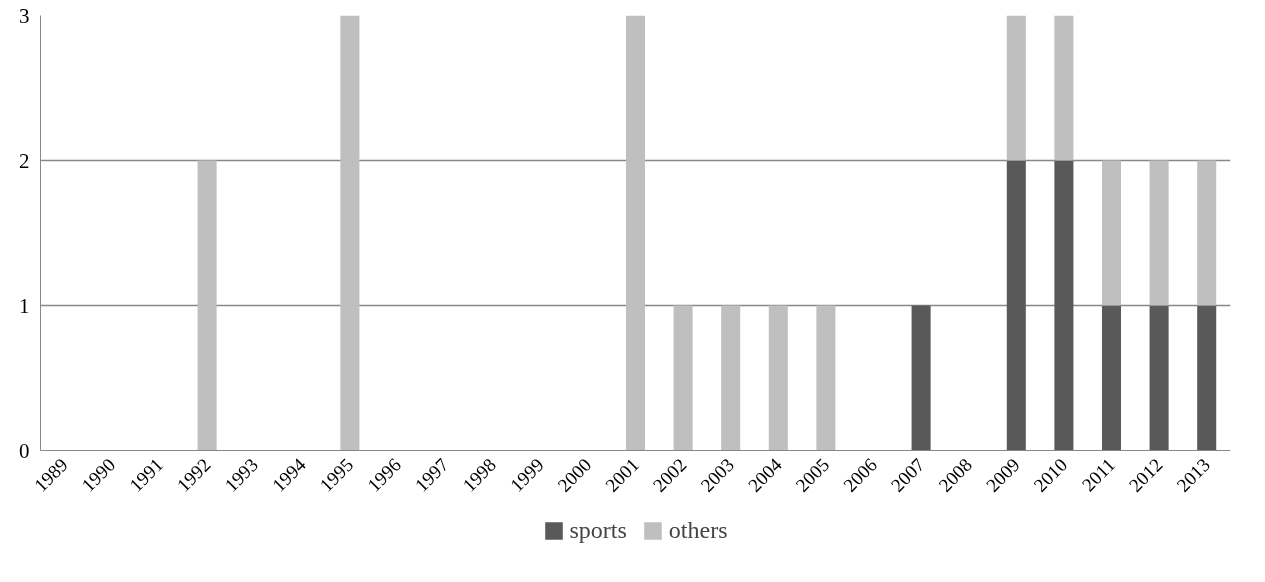  What do you see at coordinates (24, 160) in the screenshot?
I see `y-tick-label: 2` at bounding box center [24, 160].